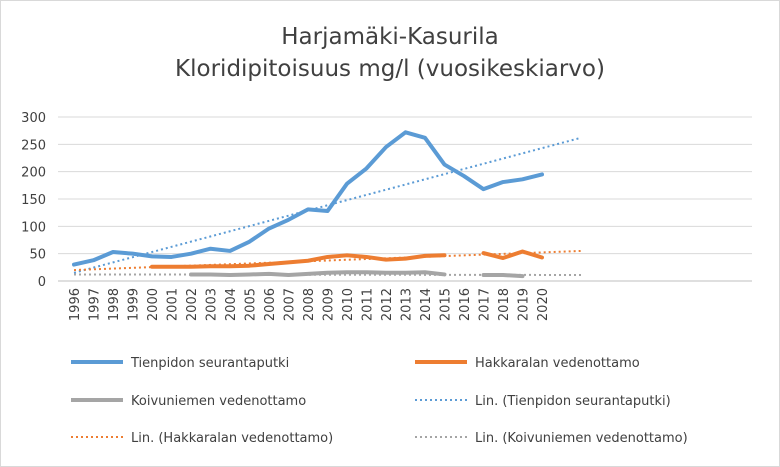  I want to click on x-tick-label: 2004, so click(231, 304).